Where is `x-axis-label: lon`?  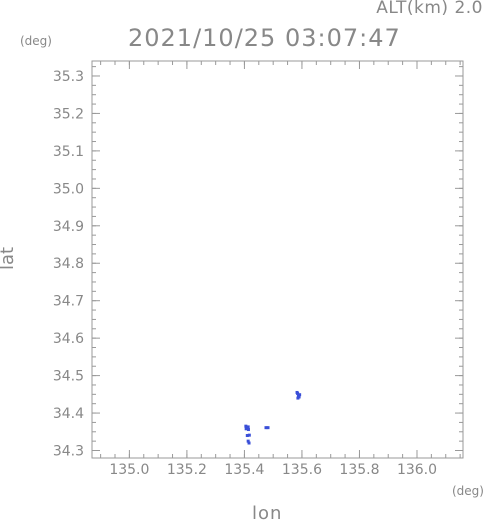
x-axis-label: lon is located at coordinates (267, 513).